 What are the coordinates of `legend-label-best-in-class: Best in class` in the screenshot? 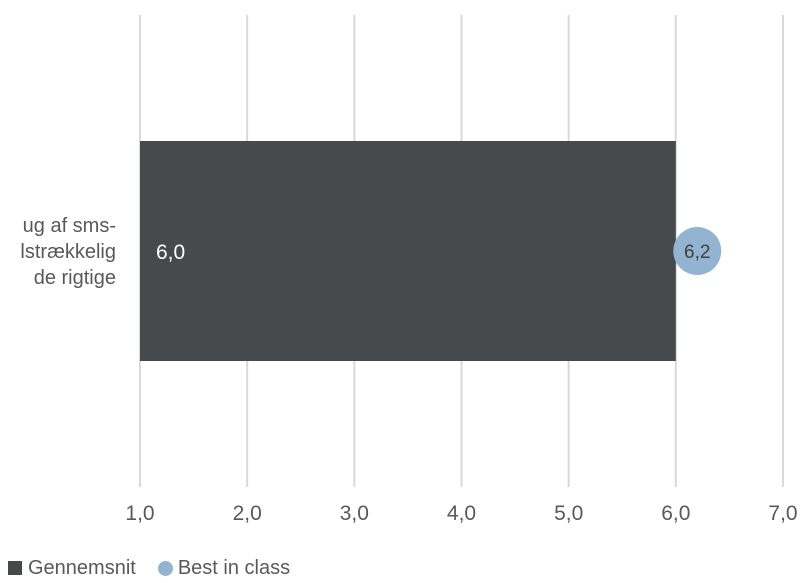 It's located at (234, 568).